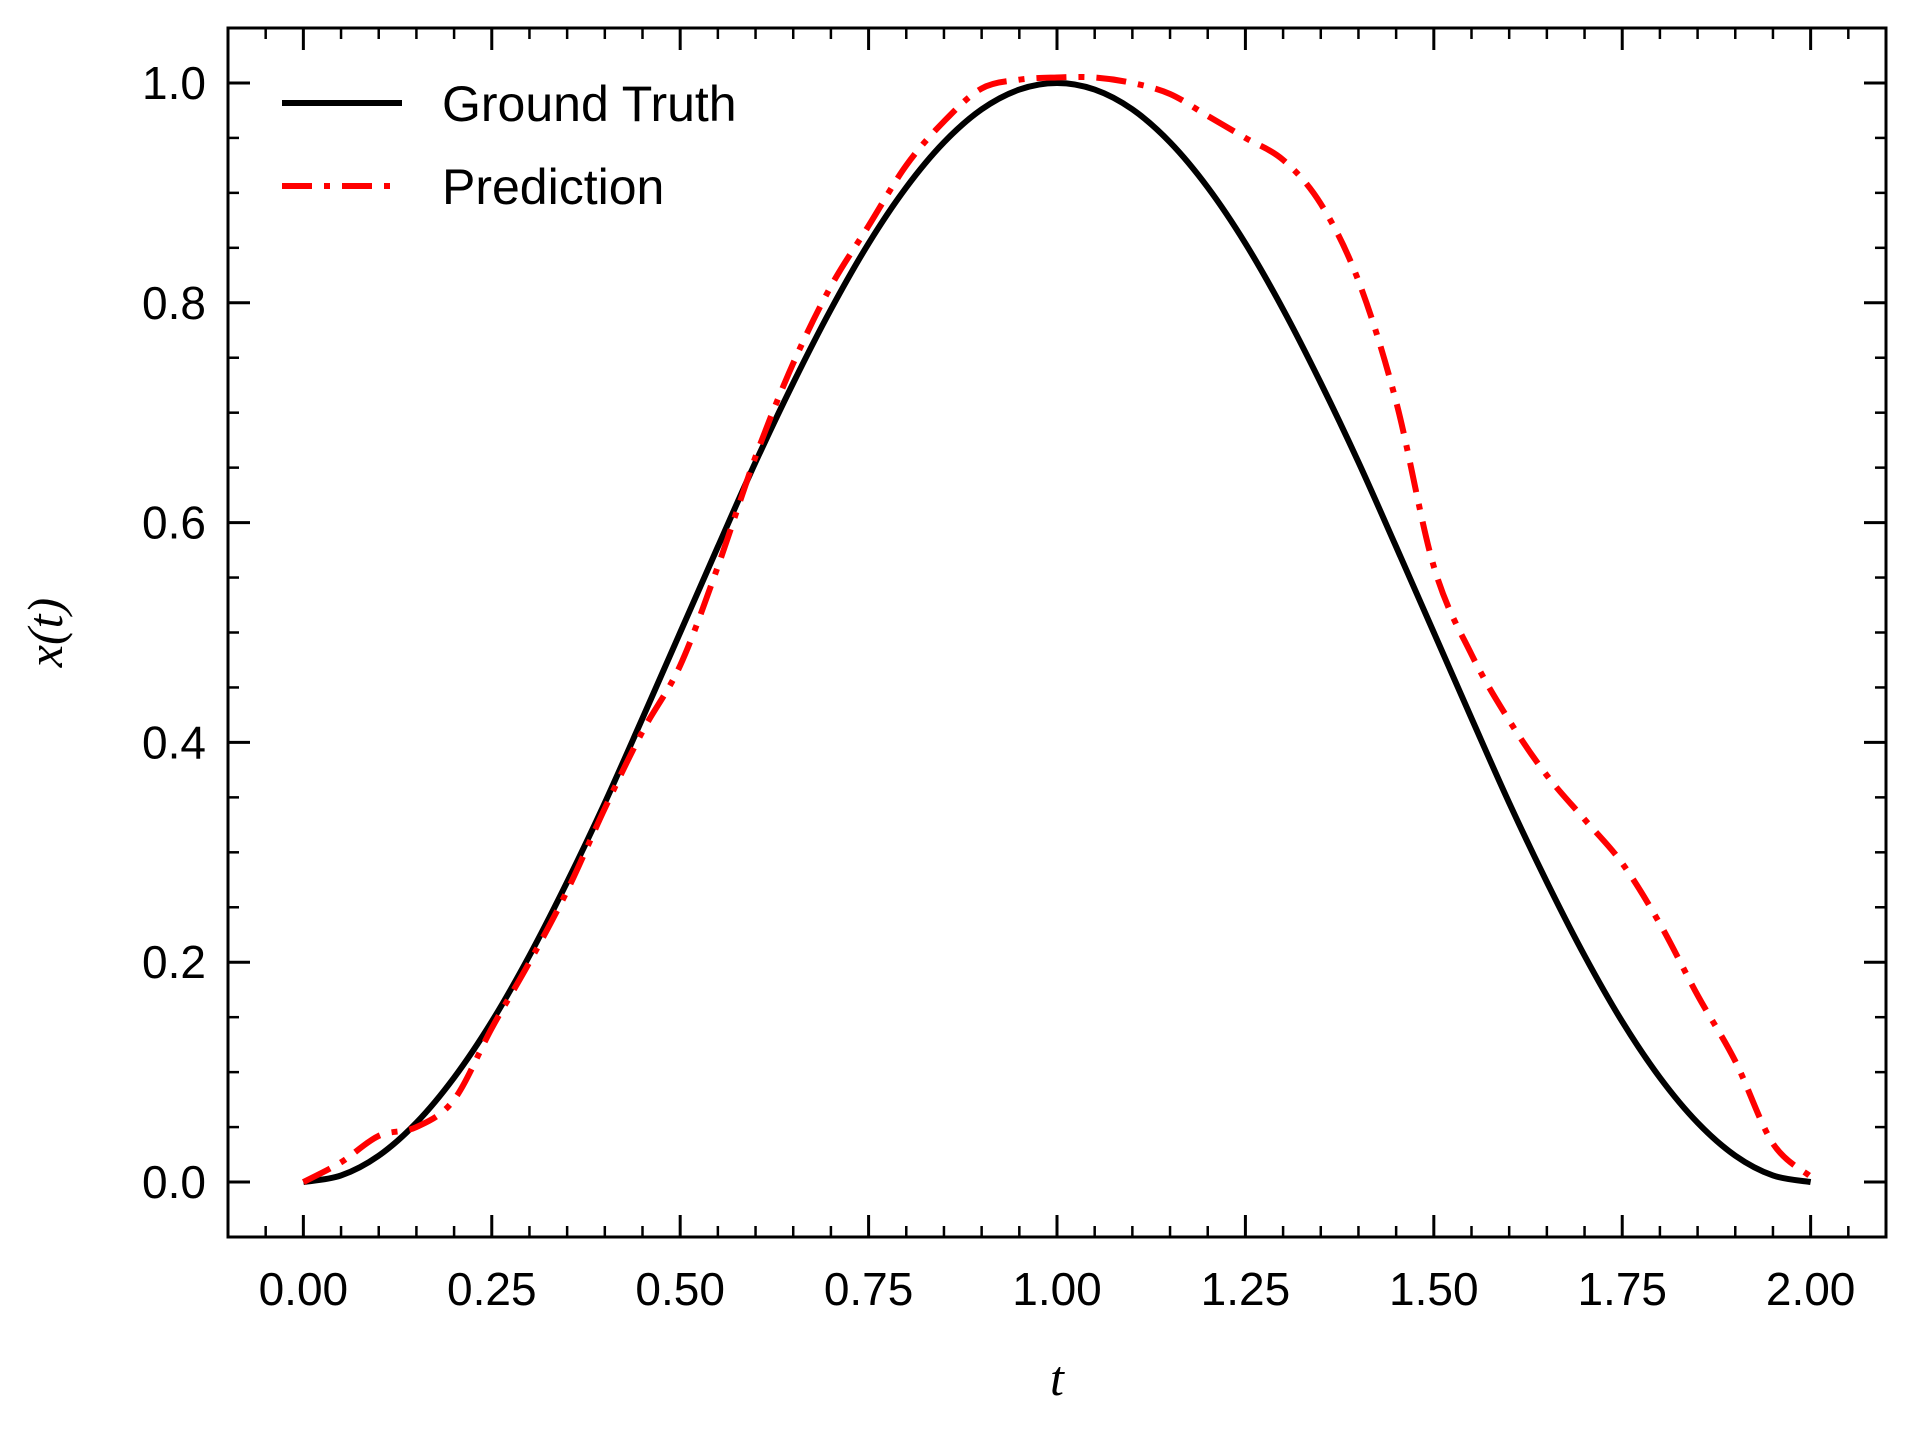 The height and width of the screenshot is (1433, 1914). Describe the element at coordinates (1811, 1289) in the screenshot. I see `x-tick-label: 2.00` at that location.